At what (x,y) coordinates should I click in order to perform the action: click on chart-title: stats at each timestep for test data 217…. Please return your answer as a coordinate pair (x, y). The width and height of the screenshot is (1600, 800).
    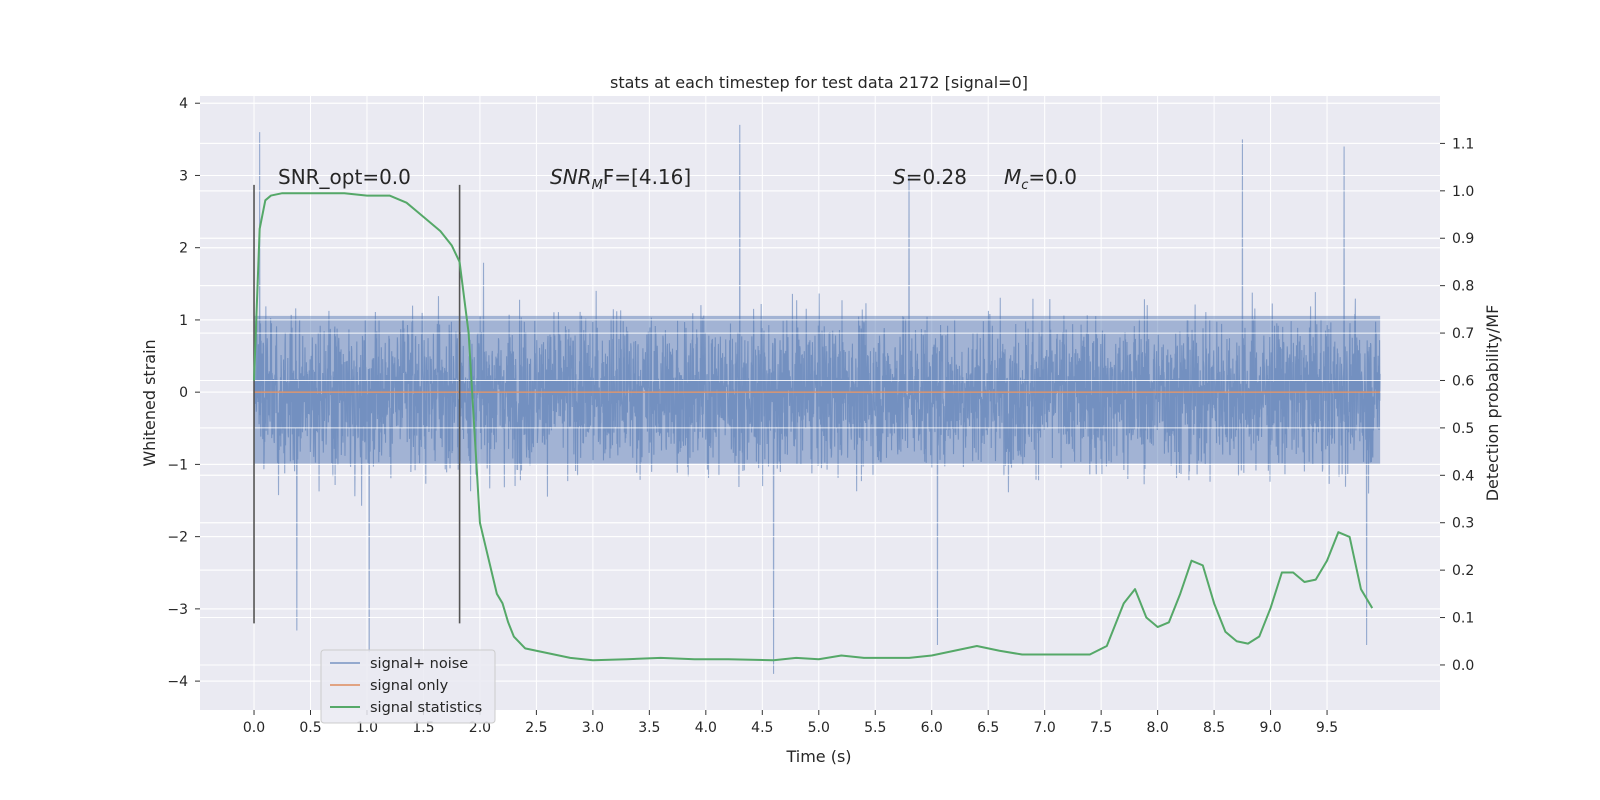
    Looking at the image, I should click on (819, 82).